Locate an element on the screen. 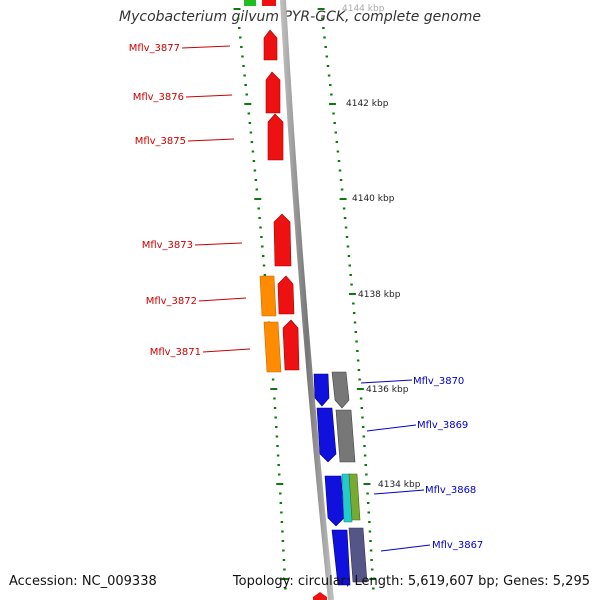  label-mflv-3869: Mflv_3869 is located at coordinates (442, 425).